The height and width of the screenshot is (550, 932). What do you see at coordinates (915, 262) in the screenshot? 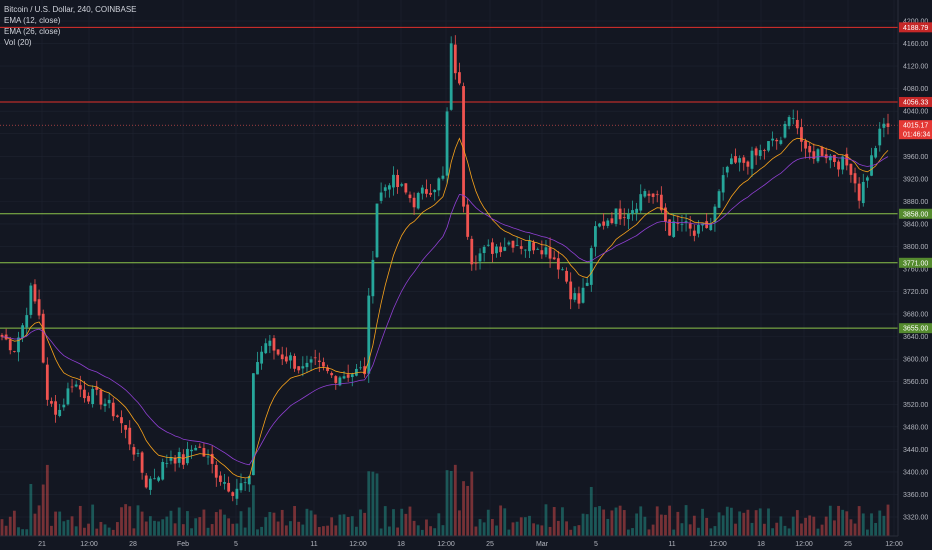
I see `level-label-bg` at bounding box center [915, 262].